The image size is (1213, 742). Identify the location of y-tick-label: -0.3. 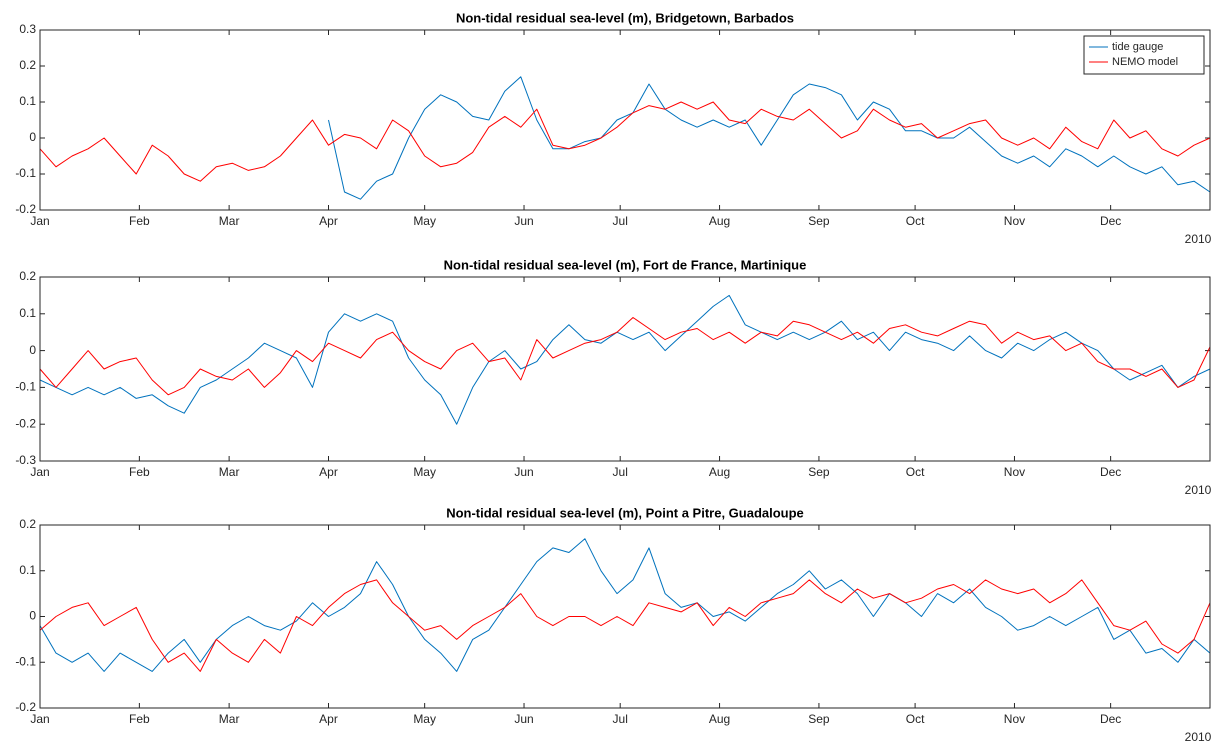
(25, 460).